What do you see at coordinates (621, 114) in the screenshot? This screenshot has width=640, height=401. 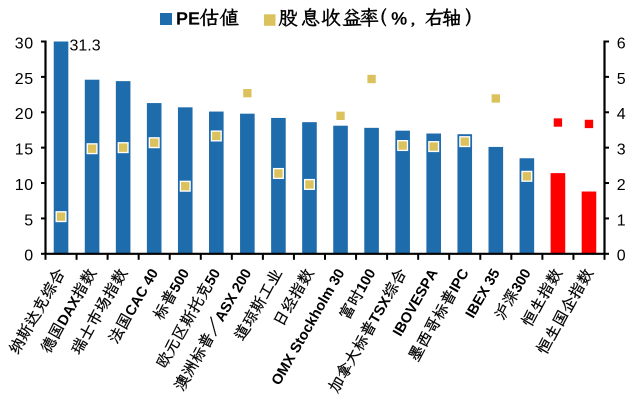 I see `svg-text: 4` at bounding box center [621, 114].